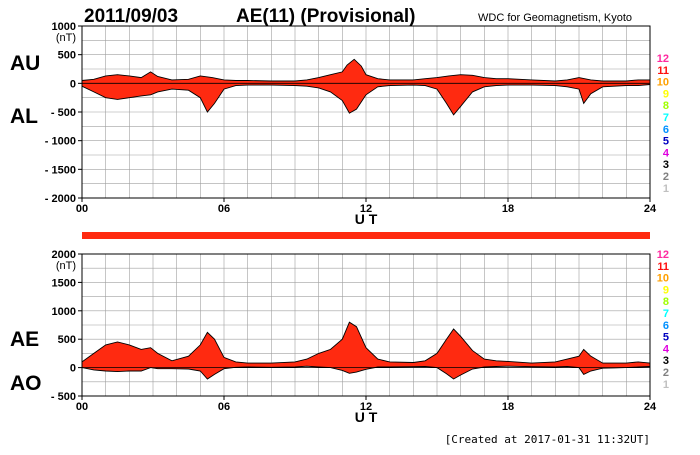 This screenshot has width=700, height=455. I want to click on header-source: WDC for Geomagnetism, Kyoto, so click(555, 18).